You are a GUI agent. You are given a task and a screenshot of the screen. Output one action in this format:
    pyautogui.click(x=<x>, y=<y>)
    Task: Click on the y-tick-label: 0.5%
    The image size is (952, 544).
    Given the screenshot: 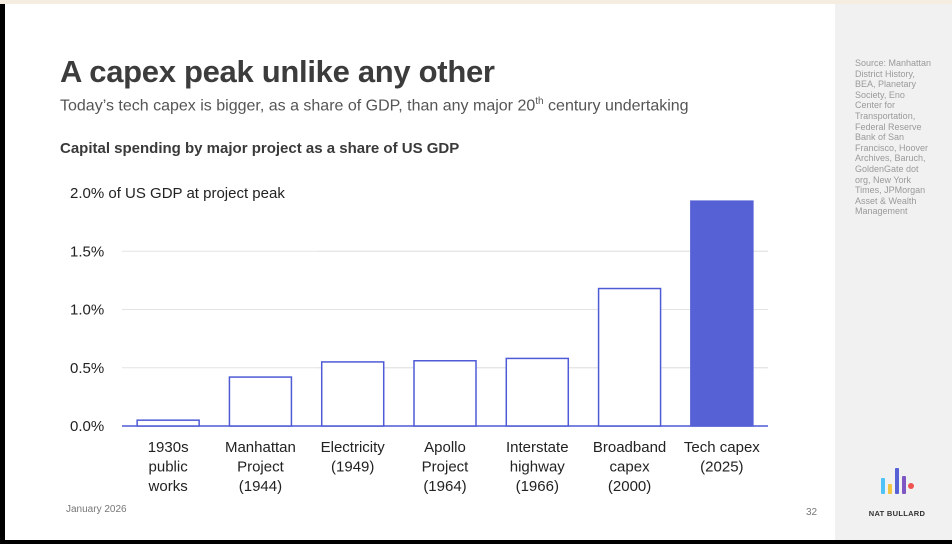 What is the action you would take?
    pyautogui.click(x=87, y=368)
    